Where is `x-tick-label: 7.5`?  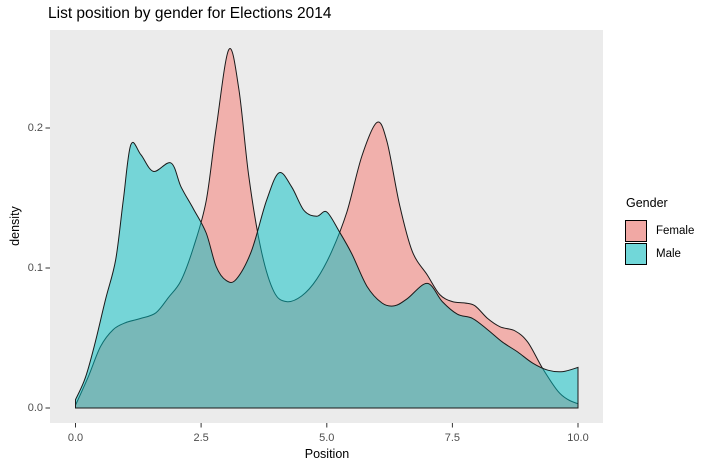
x-tick-label: 7.5 is located at coordinates (452, 438).